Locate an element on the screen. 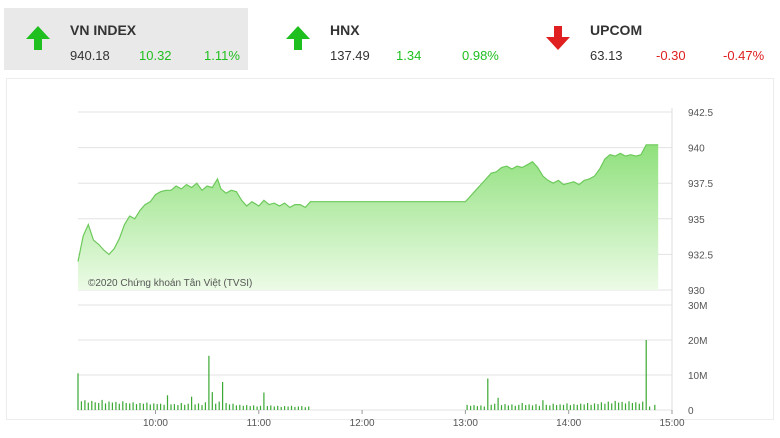 The image size is (780, 438). volume-tick-label: 30M is located at coordinates (697, 306).